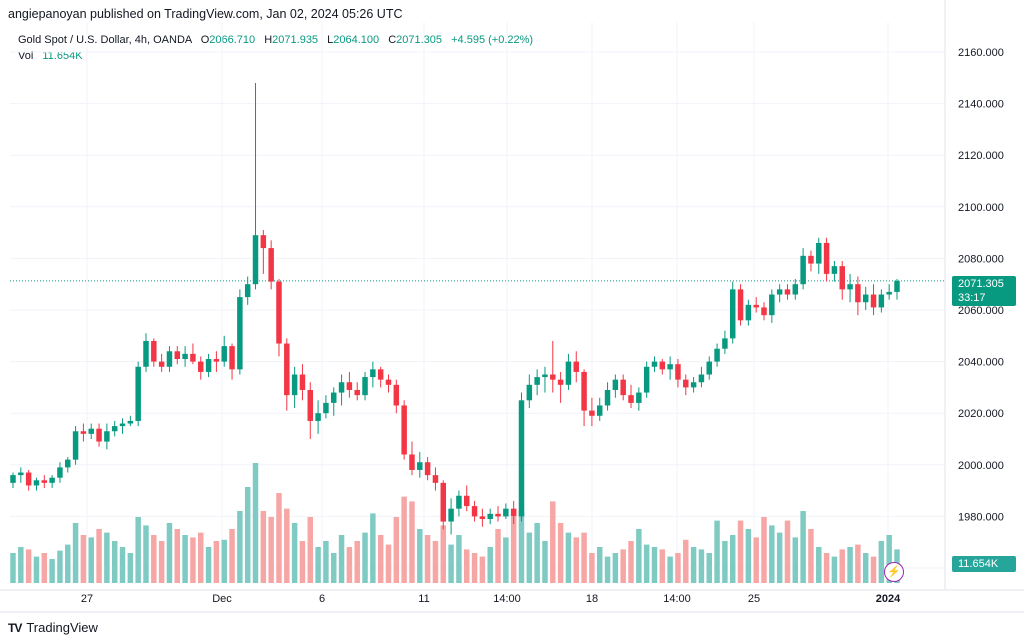 The height and width of the screenshot is (643, 1024). What do you see at coordinates (981, 466) in the screenshot?
I see `price-tick-label: 2000.000` at bounding box center [981, 466].